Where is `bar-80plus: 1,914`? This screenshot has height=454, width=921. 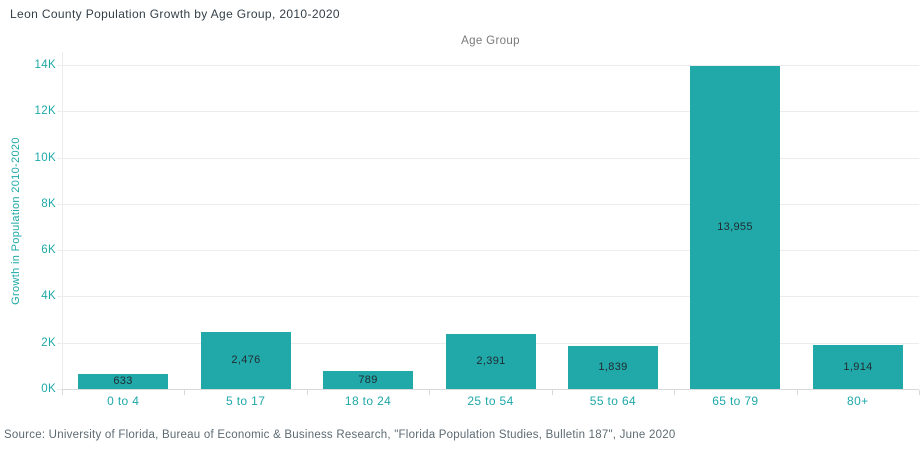
bar-80plus: 1,914 is located at coordinates (858, 367).